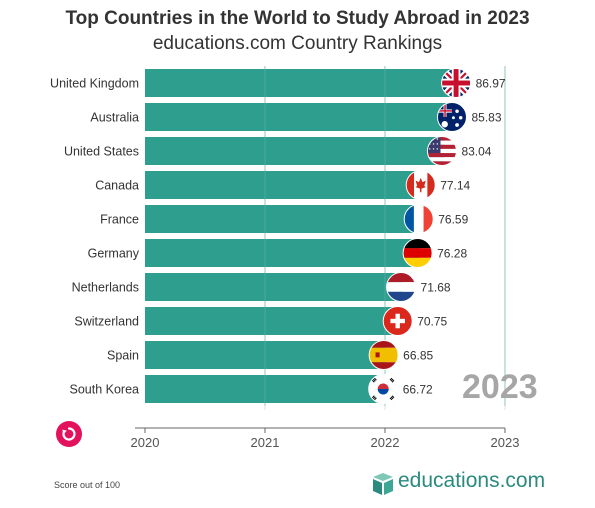  What do you see at coordinates (453, 220) in the screenshot?
I see `value-label: 76.59` at bounding box center [453, 220].